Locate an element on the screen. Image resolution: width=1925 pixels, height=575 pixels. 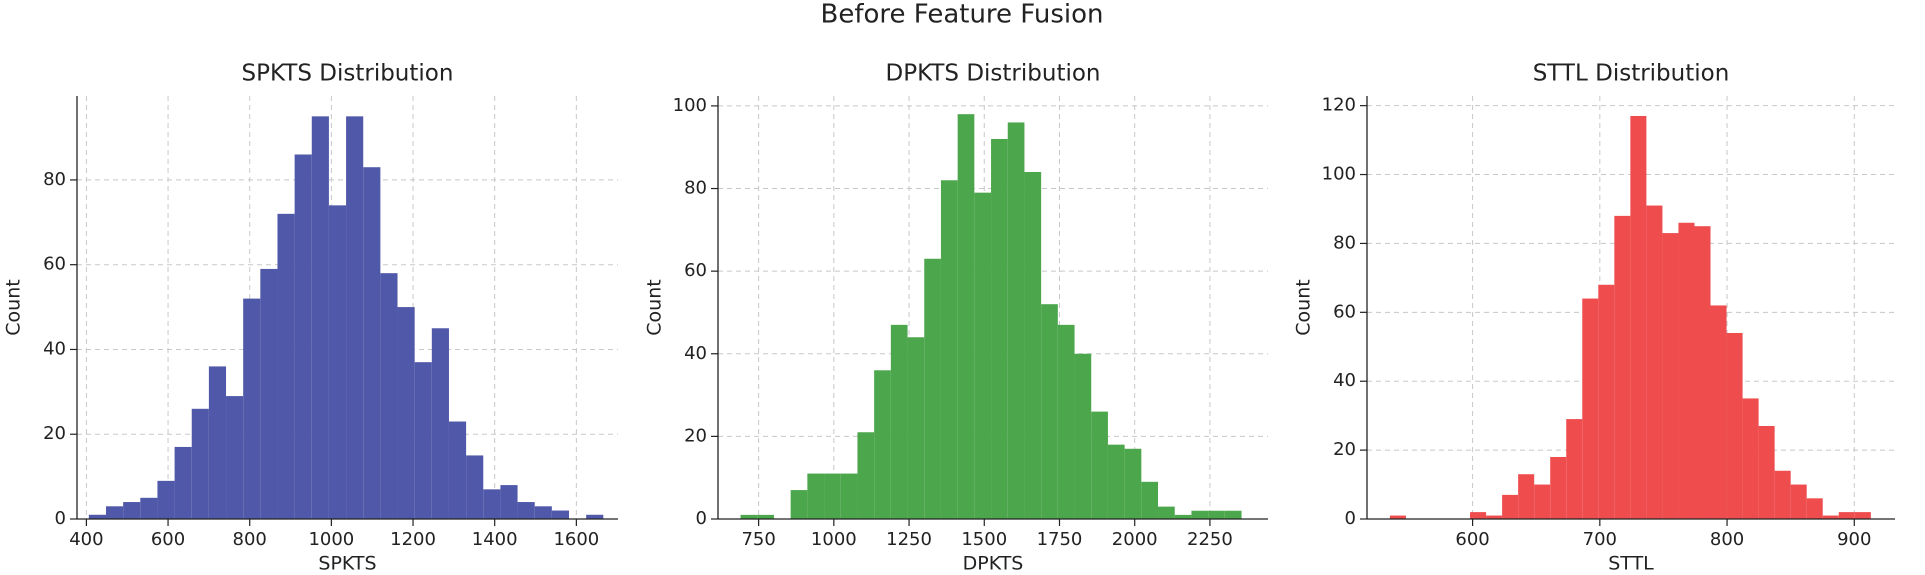
x-tick-label: 1200 is located at coordinates (413, 539).